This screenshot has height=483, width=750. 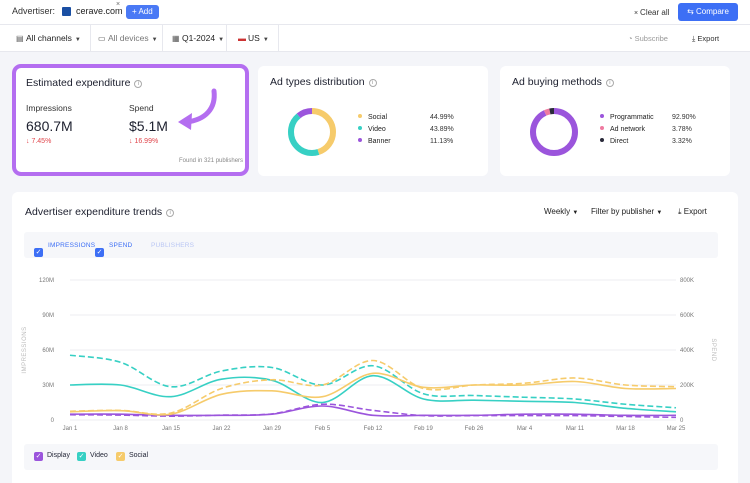 I want to click on legend-social-label: Social, so click(x=139, y=455).